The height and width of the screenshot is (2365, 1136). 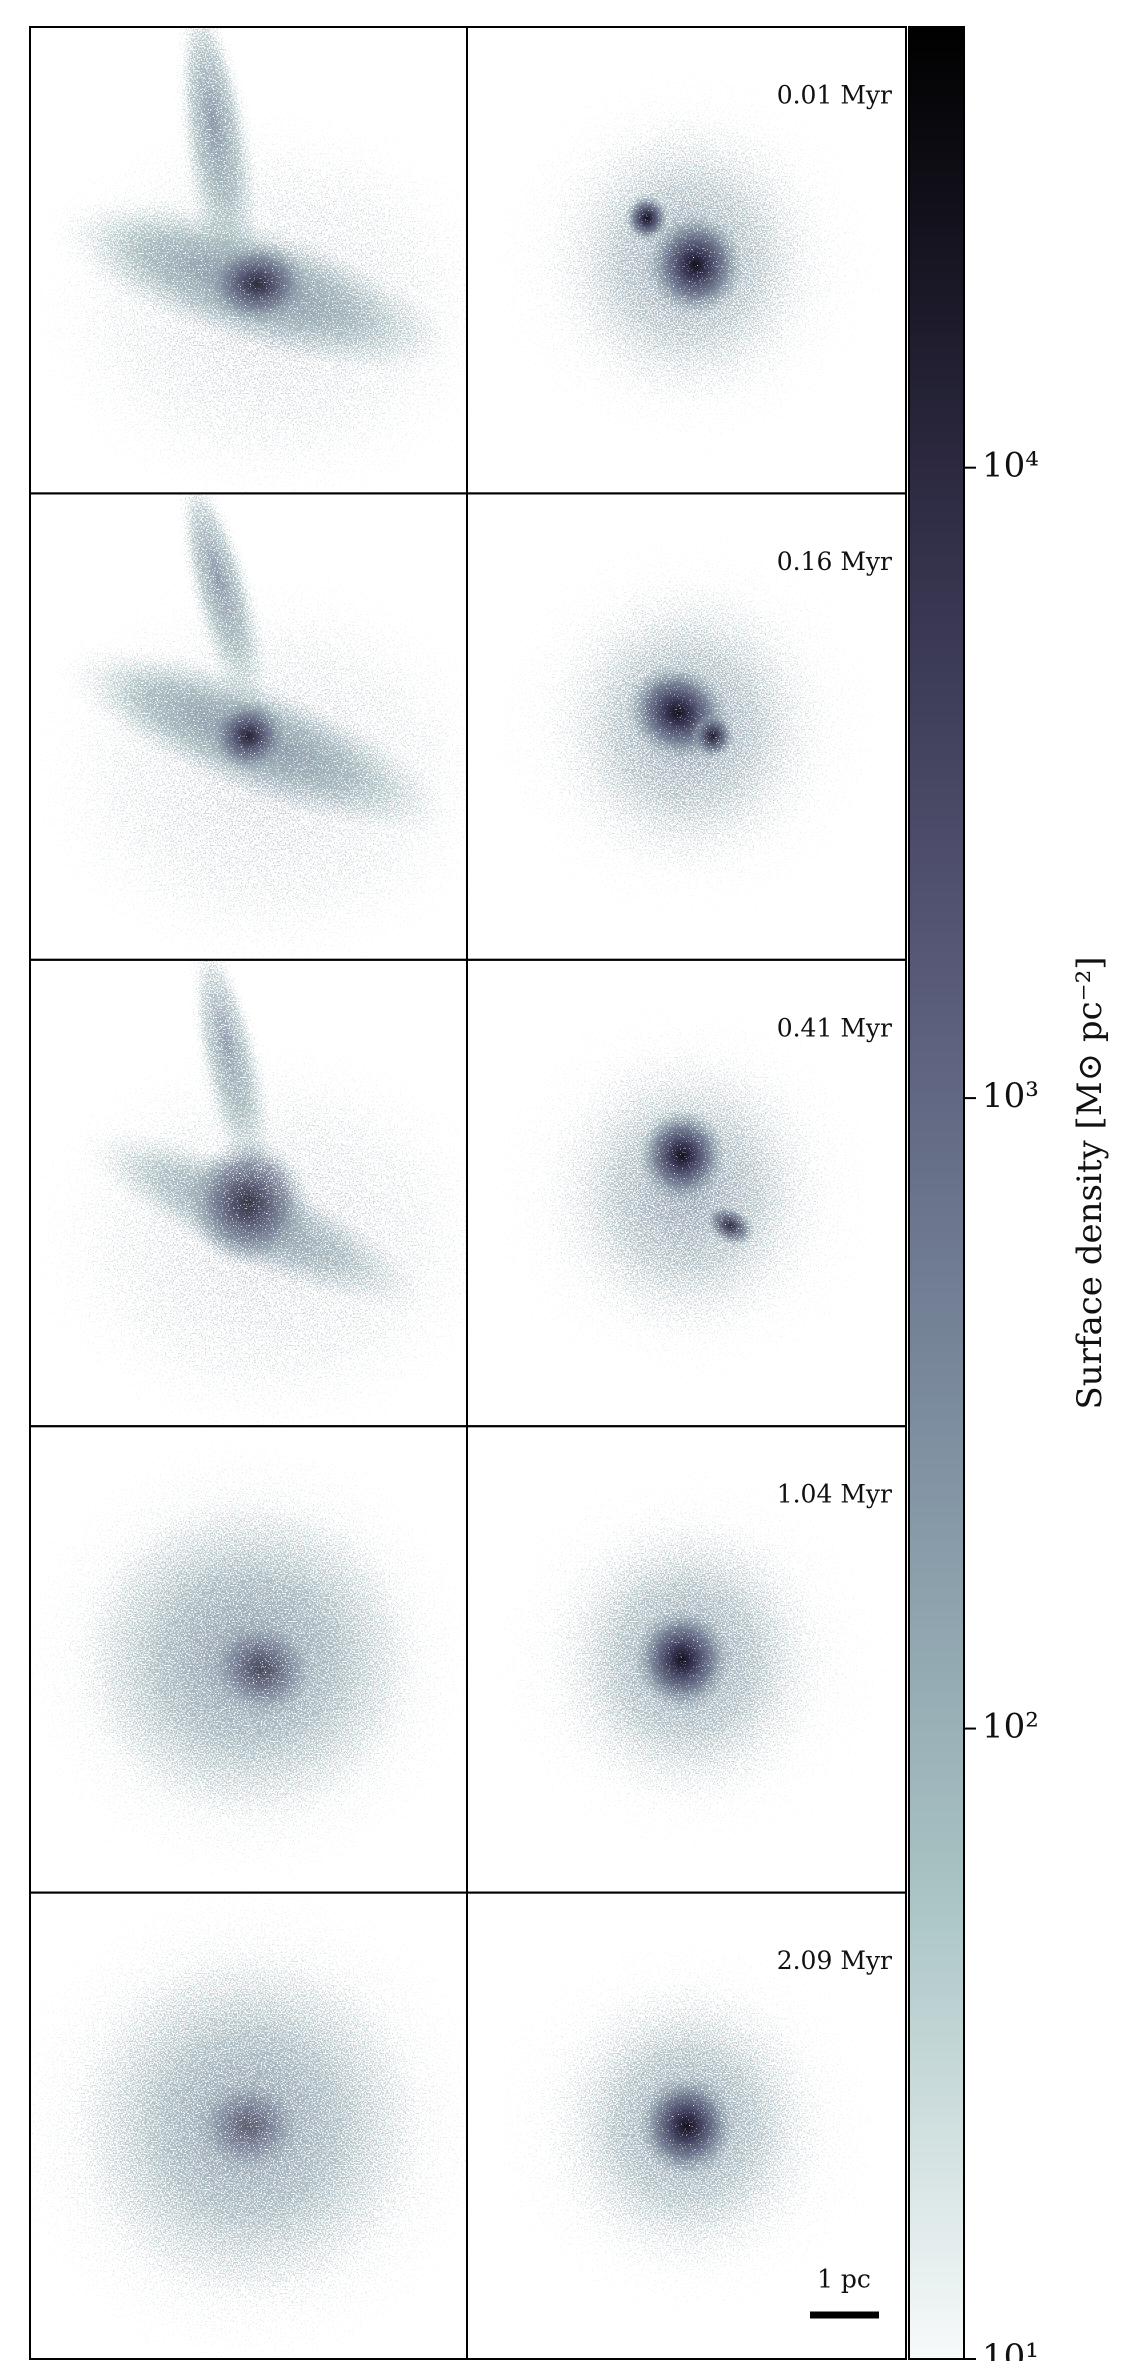 I want to click on time-label: 1.04 Myr, so click(x=834, y=1494).